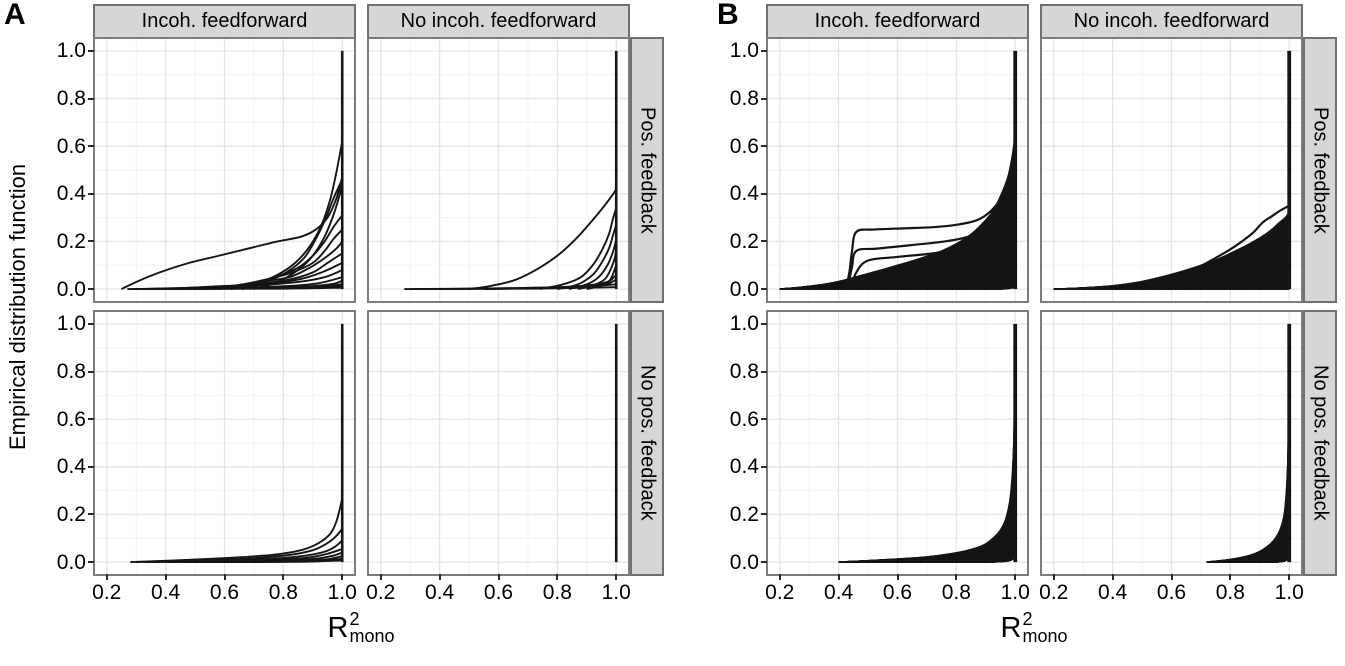 This screenshot has width=1345, height=666. I want to click on x-axis-title: R 2 mono, so click(361, 629).